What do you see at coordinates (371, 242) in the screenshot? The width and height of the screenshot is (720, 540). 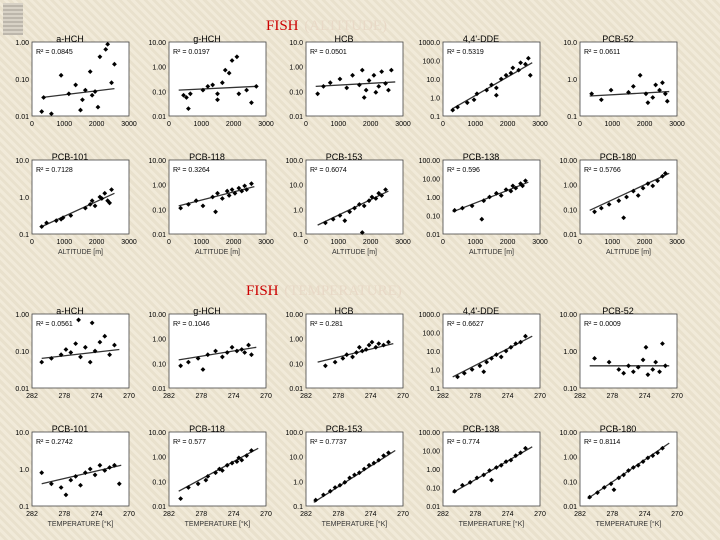 I see `x-tick-label: 2000` at bounding box center [371, 242].